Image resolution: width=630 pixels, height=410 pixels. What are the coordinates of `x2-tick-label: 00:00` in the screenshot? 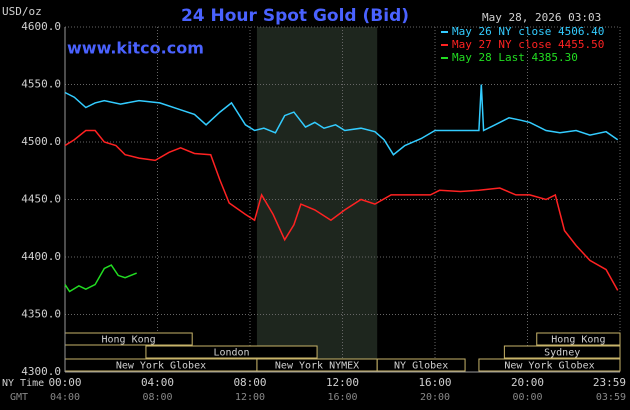 It's located at (527, 397).